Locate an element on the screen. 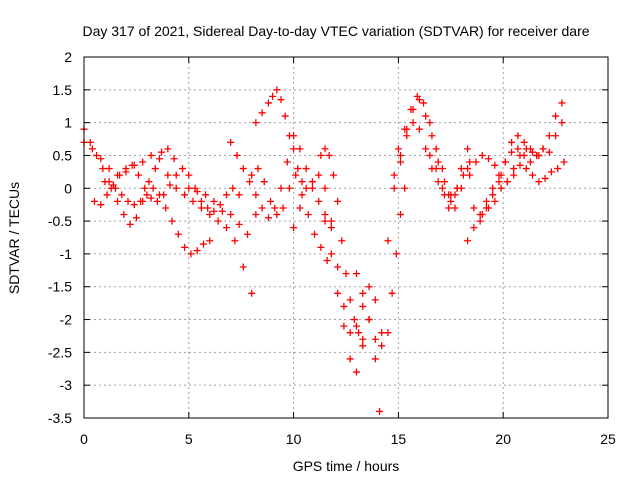 The height and width of the screenshot is (485, 640). x-tick-label: 10 is located at coordinates (294, 439).